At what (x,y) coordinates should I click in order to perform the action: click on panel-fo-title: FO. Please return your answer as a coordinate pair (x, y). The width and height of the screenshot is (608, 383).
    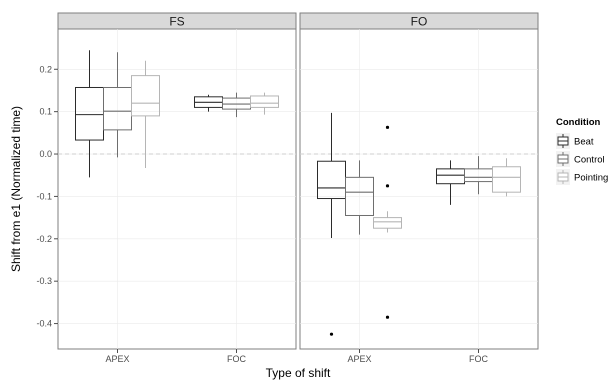
    Looking at the image, I should click on (419, 22).